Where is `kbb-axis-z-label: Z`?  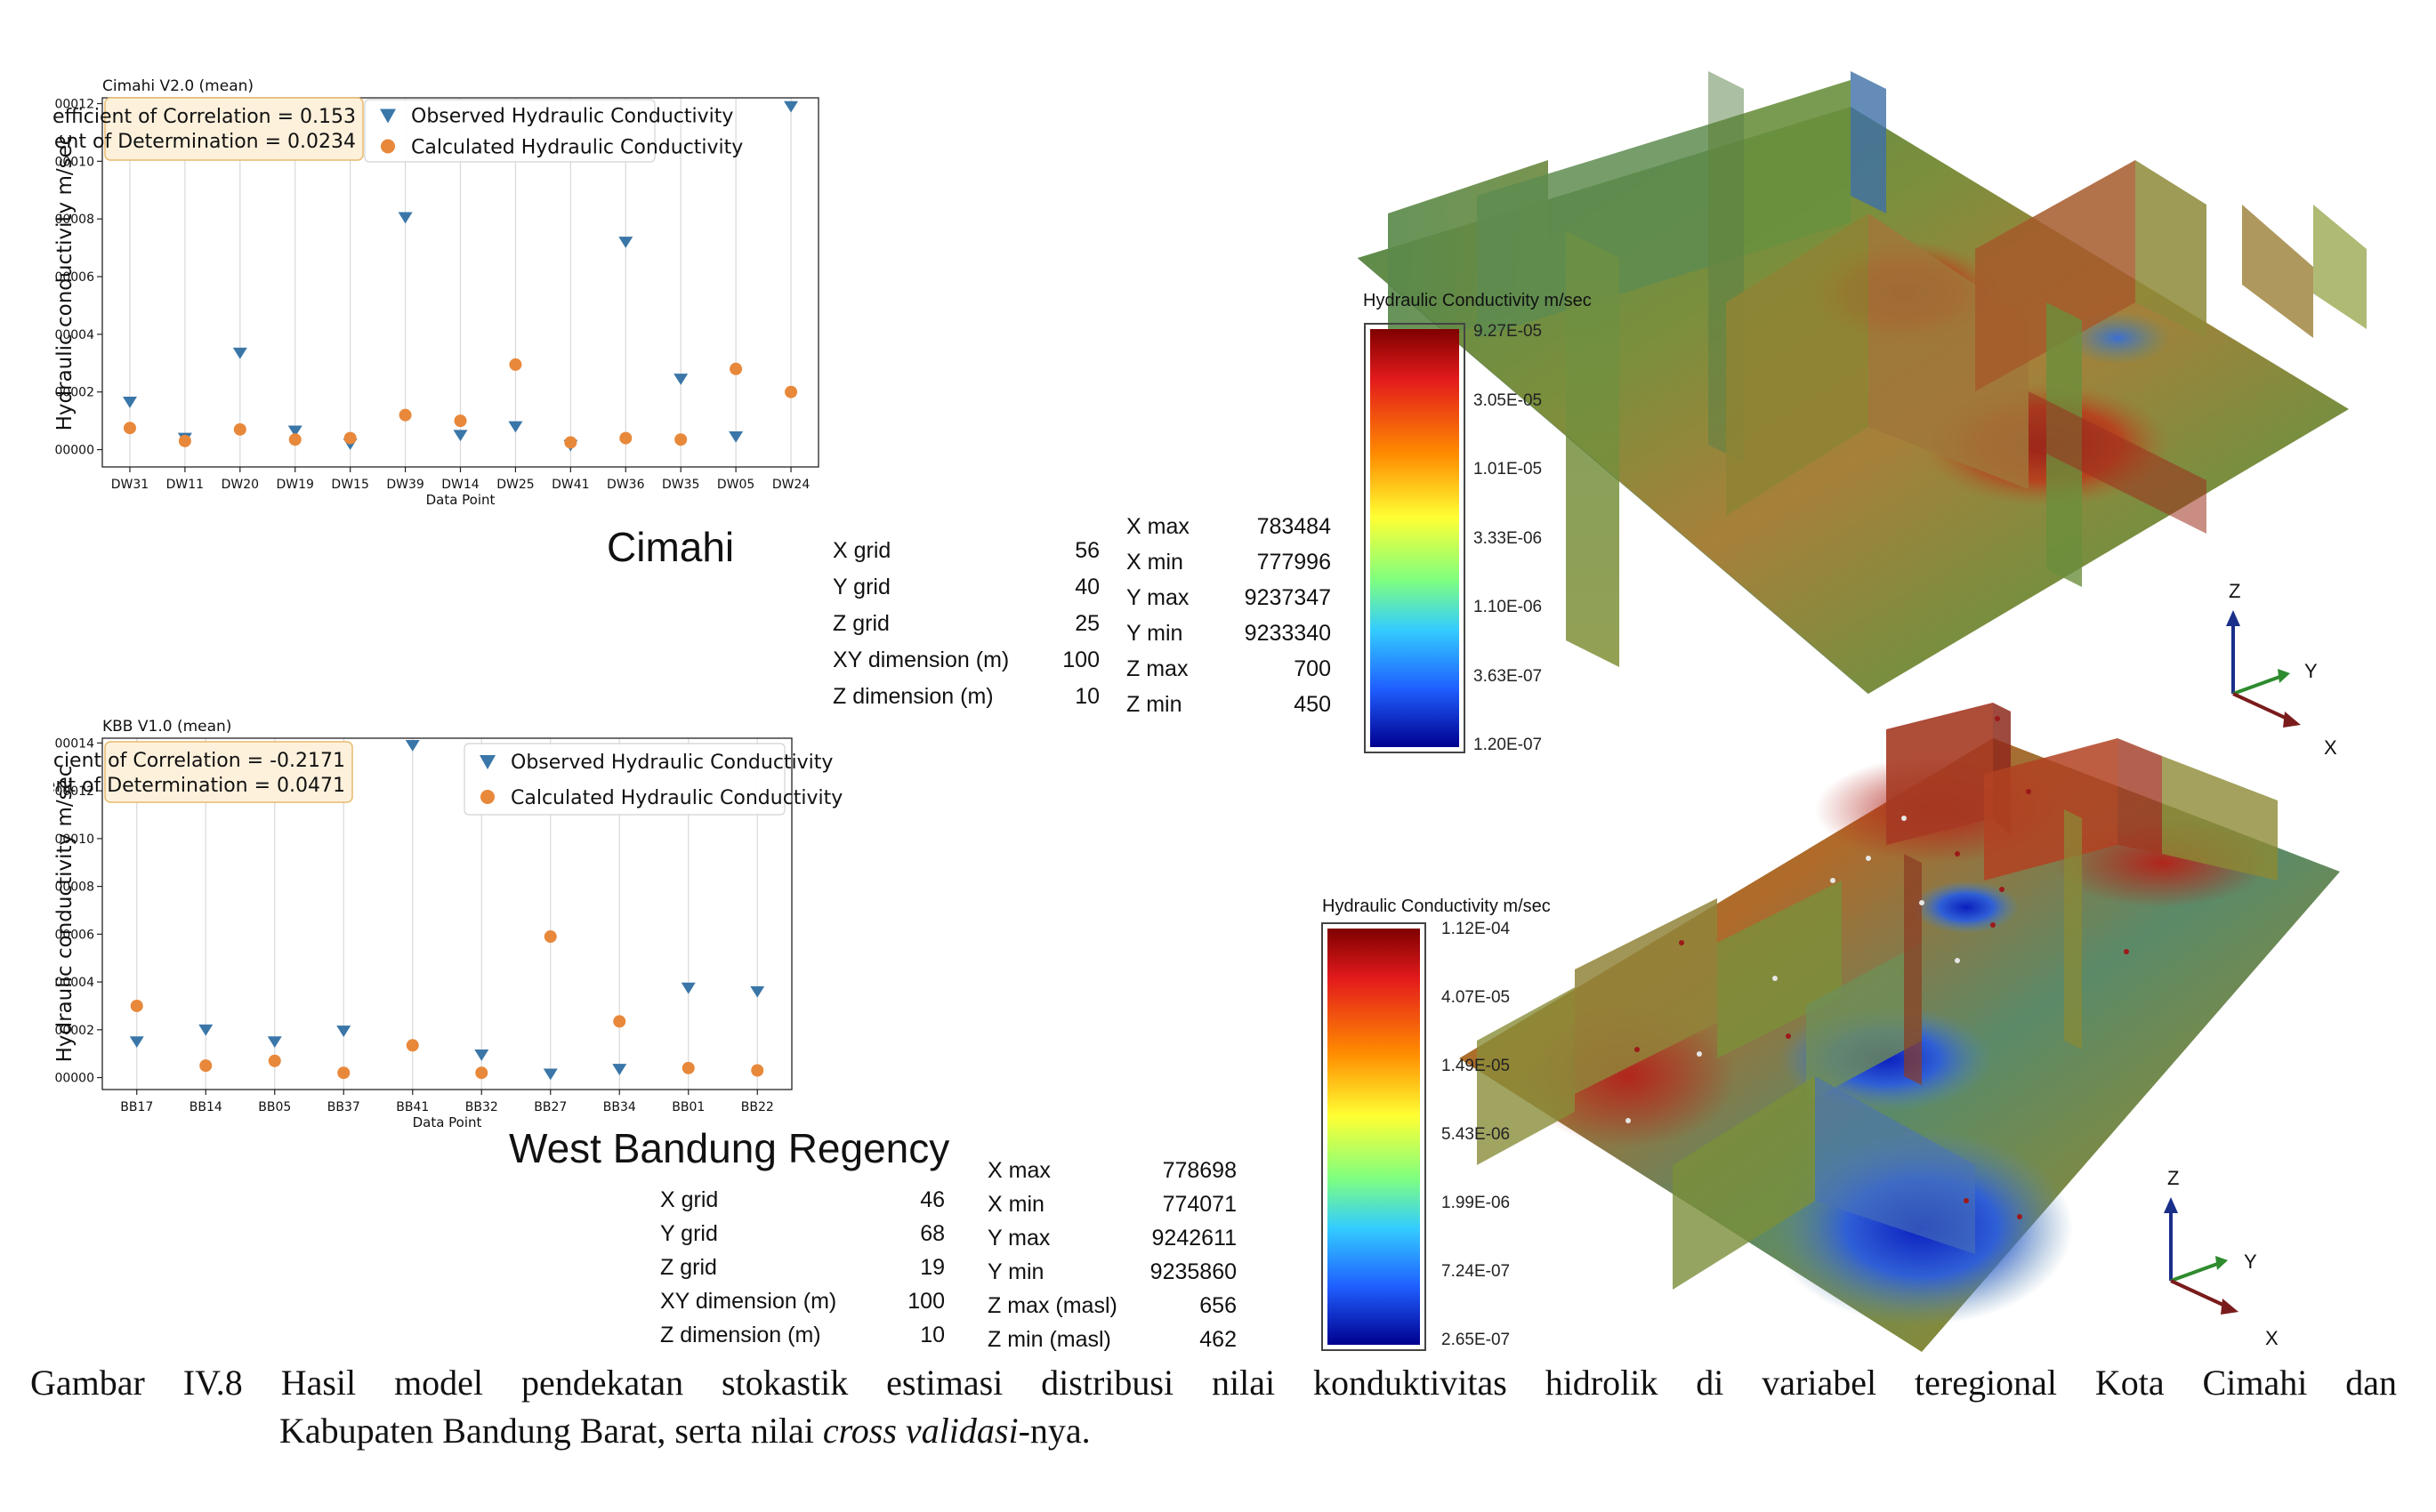
kbb-axis-z-label: Z is located at coordinates (2173, 1178).